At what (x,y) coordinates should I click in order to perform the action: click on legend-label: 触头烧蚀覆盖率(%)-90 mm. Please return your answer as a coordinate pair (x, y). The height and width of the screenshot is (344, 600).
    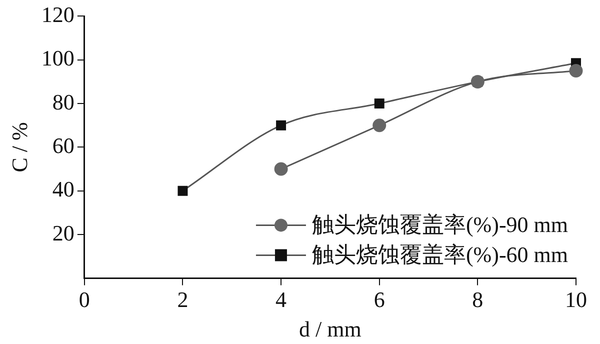
    Looking at the image, I should click on (440, 224).